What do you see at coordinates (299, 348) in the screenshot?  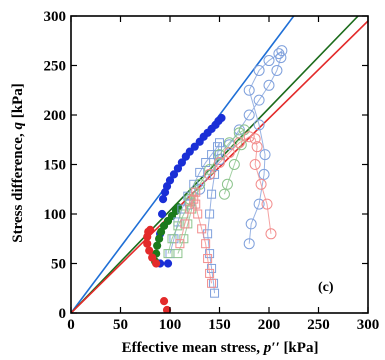 I see `x-axis-title-unit: [kPa]` at bounding box center [299, 348].